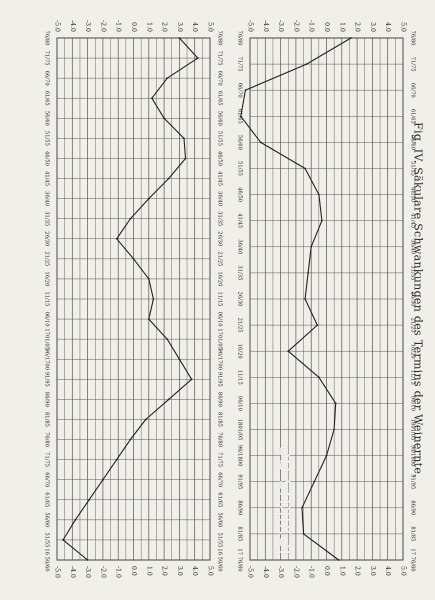 Image resolution: width=435 pixels, height=600 pixels. Describe the element at coordinates (240, 559) in the screenshot. I see `x-tick-label: 17 76/80` at that location.